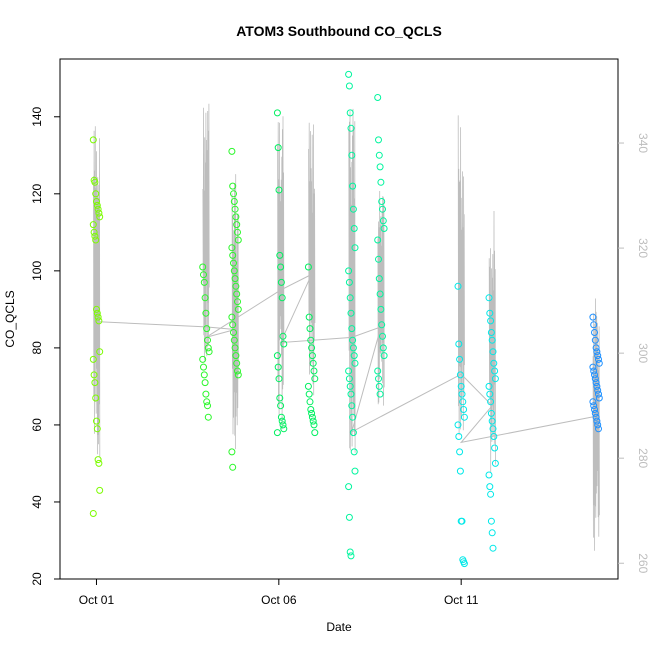 Image resolution: width=650 pixels, height=650 pixels. What do you see at coordinates (643, 353) in the screenshot?
I see `y2-tick-label: 300` at bounding box center [643, 353].